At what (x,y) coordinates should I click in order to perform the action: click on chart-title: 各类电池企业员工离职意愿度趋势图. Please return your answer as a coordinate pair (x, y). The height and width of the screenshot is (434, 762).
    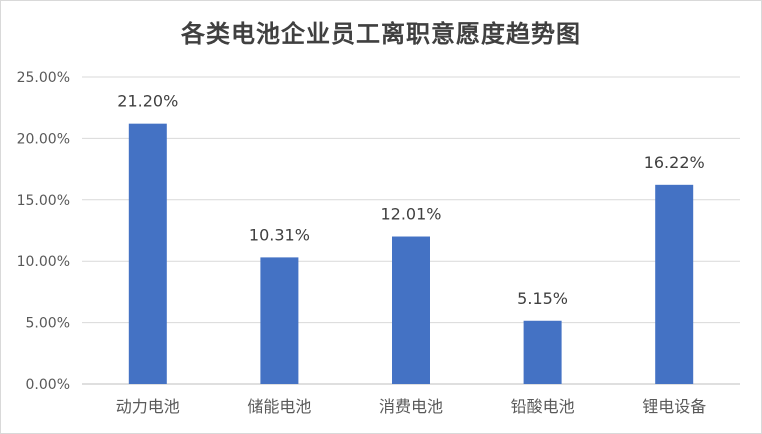
    Looking at the image, I should click on (381, 33).